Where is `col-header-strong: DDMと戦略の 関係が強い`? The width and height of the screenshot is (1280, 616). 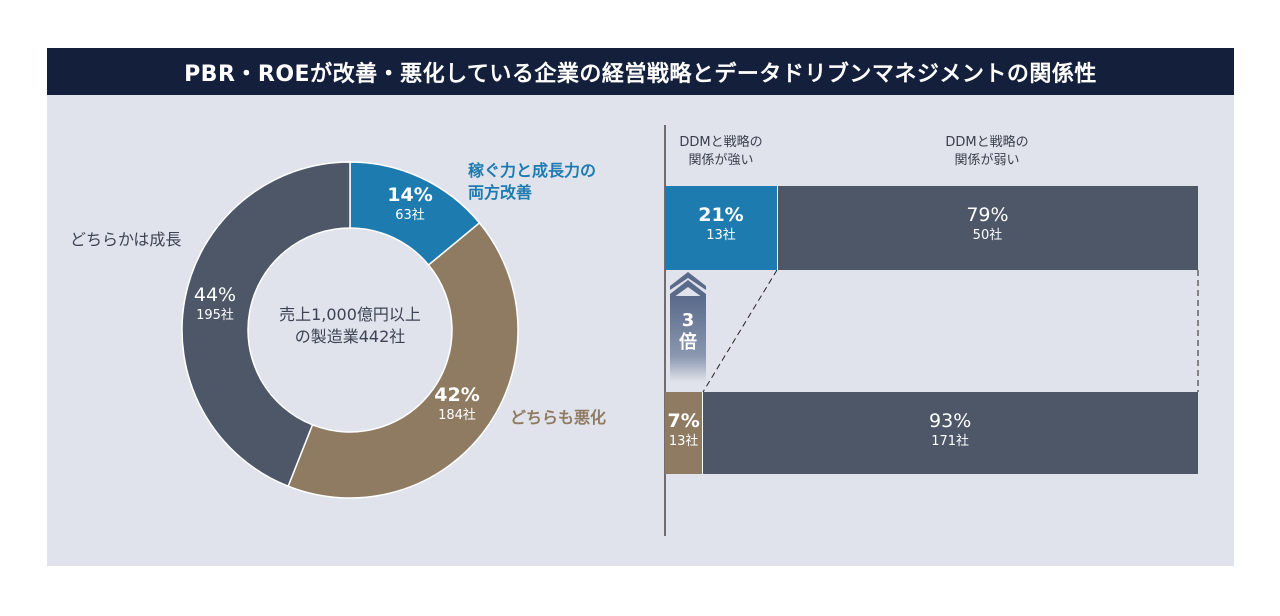
col-header-strong: DDMと戦略の 関係が強い is located at coordinates (721, 151).